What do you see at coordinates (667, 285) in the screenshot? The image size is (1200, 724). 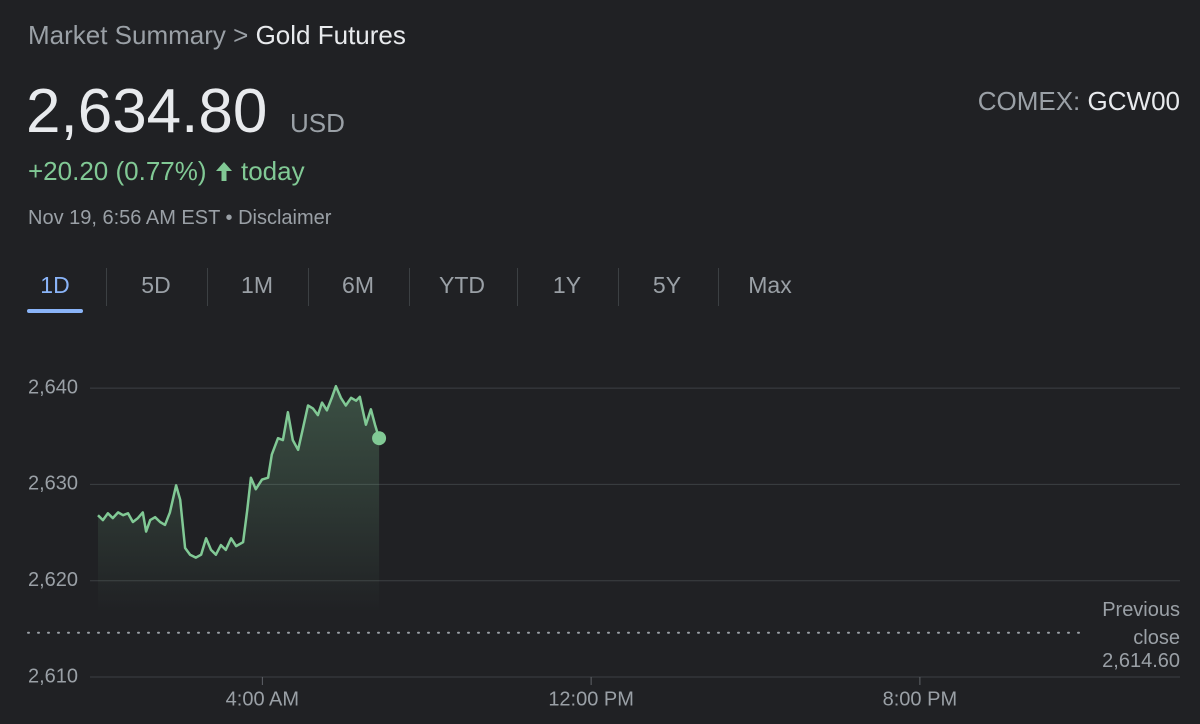 I see `range-tab: 5Y` at bounding box center [667, 285].